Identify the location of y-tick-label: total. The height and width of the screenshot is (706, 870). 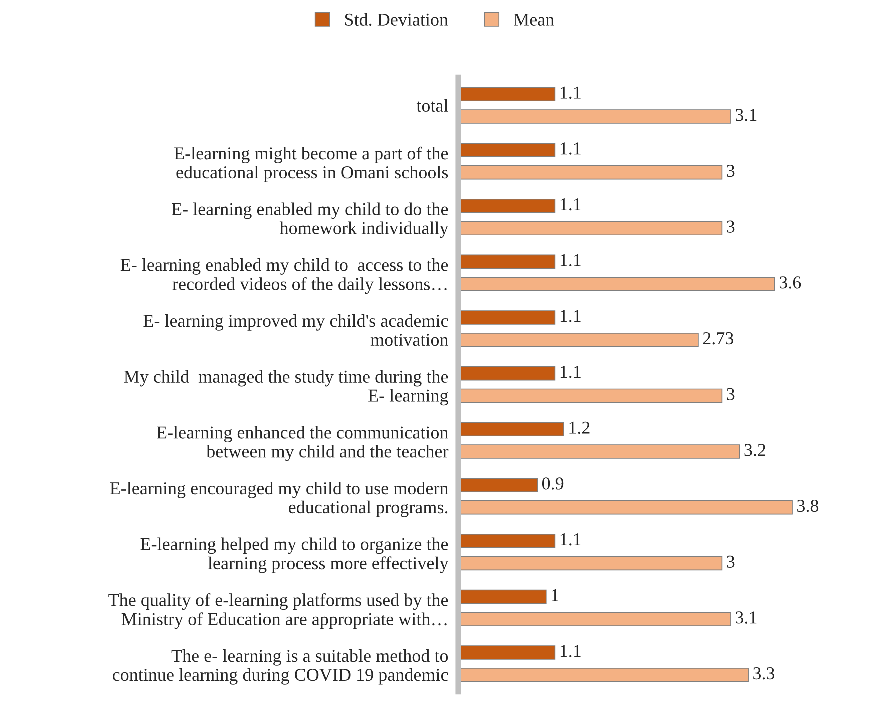
(432, 105).